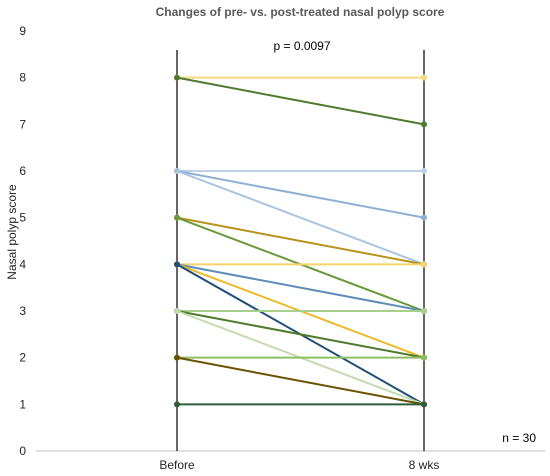 Image resolution: width=550 pixels, height=476 pixels. Describe the element at coordinates (301, 46) in the screenshot. I see `p-value-annotation: p = 0.0097` at that location.